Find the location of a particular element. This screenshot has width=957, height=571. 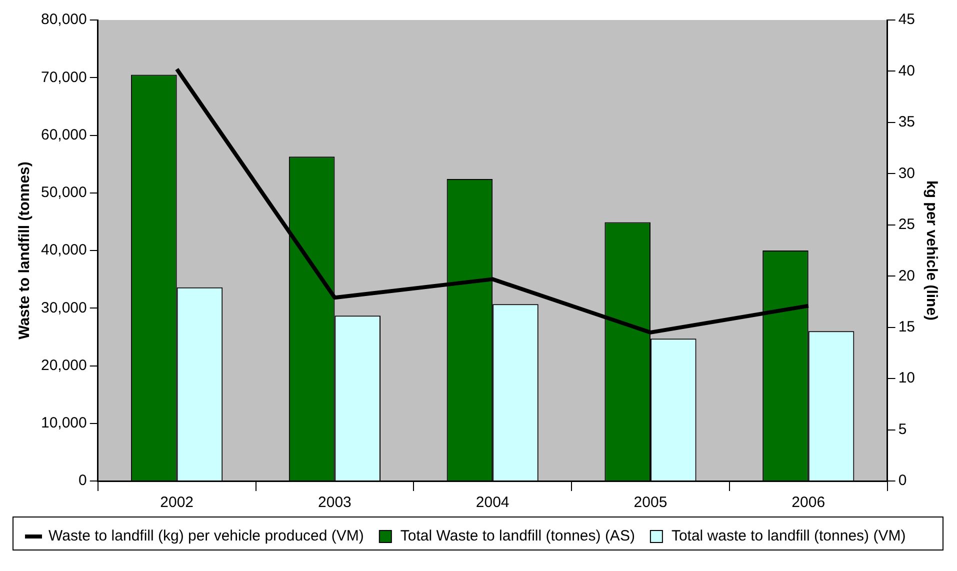

y2-tick-label: 40 is located at coordinates (907, 71).